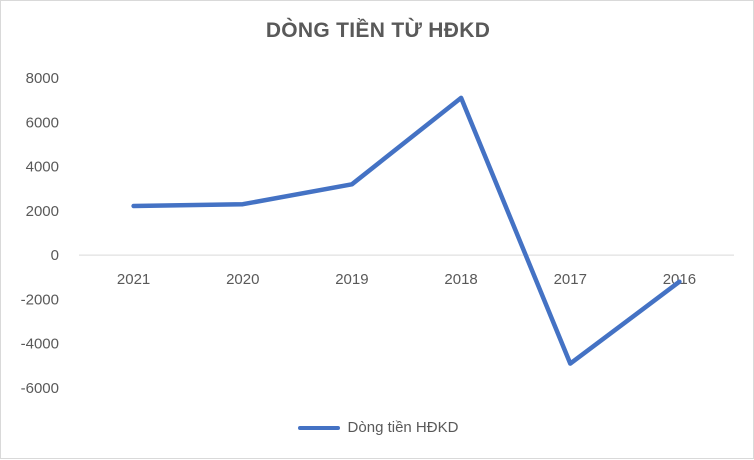 Image resolution: width=754 pixels, height=460 pixels. Describe the element at coordinates (40, 299) in the screenshot. I see `y-tick-label: -2000` at that location.